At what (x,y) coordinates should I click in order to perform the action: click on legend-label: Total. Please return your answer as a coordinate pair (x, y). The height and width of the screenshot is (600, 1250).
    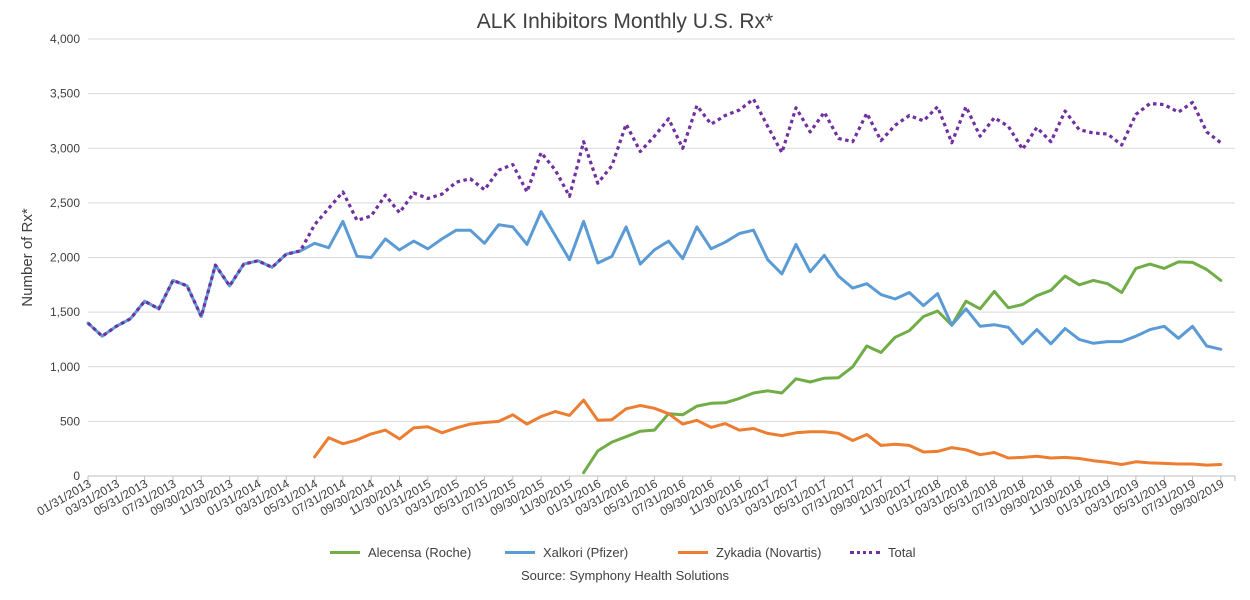
    Looking at the image, I should click on (902, 552).